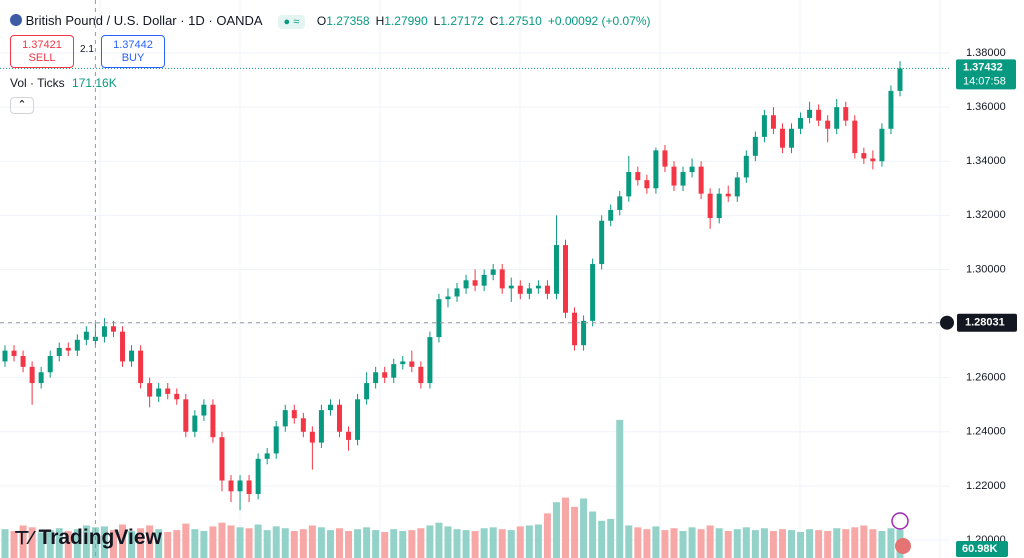 Image resolution: width=1024 pixels, height=558 pixels. What do you see at coordinates (982, 549) in the screenshot?
I see `volume-tag` at bounding box center [982, 549].